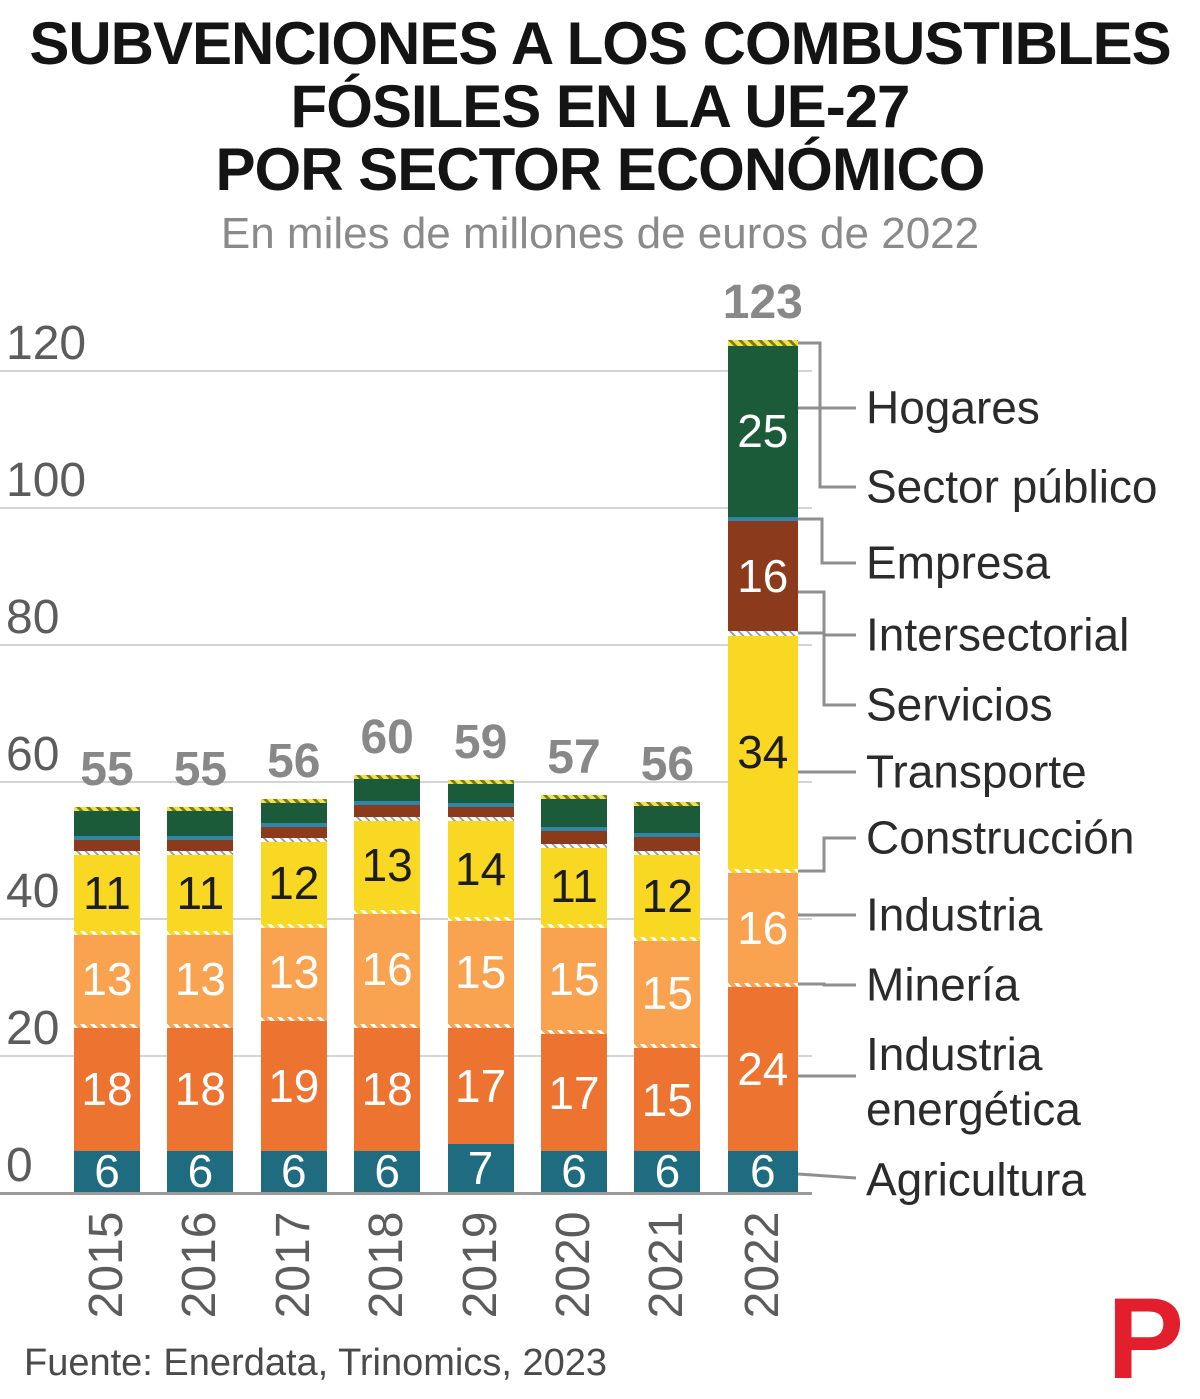 The width and height of the screenshot is (1200, 1399). I want to click on bar-segment-industria-energetica-2020: 17, so click(574, 1092).